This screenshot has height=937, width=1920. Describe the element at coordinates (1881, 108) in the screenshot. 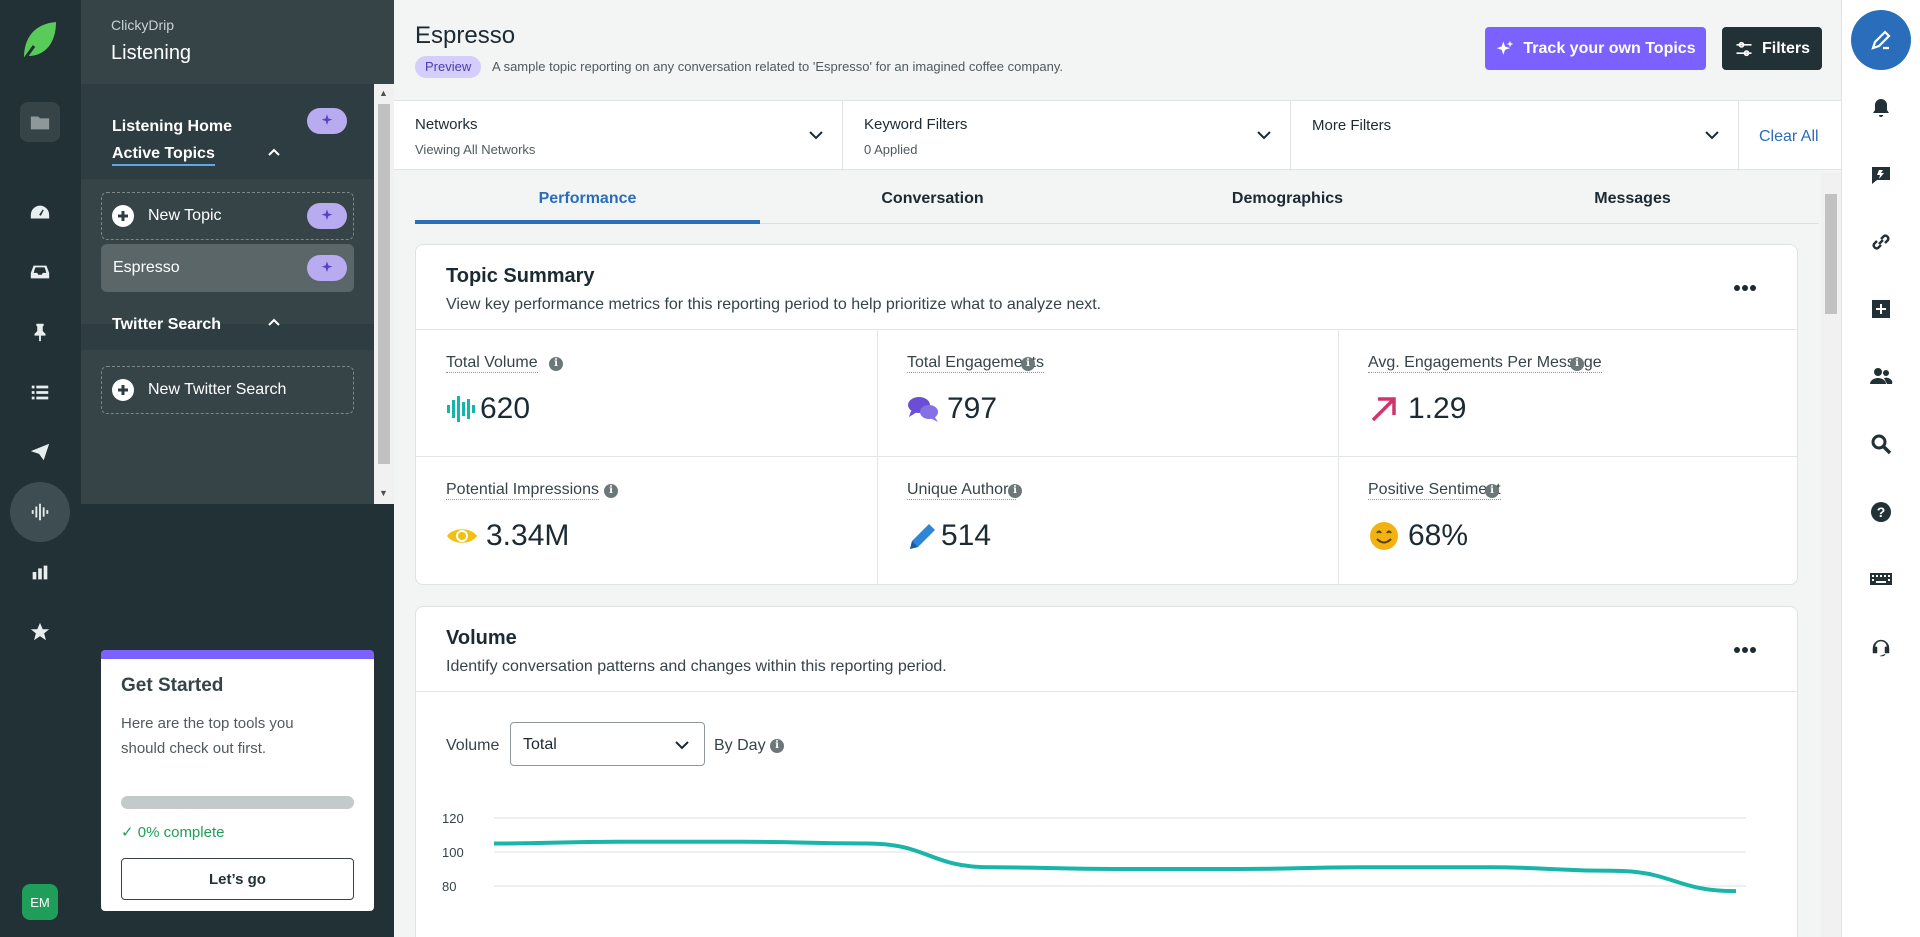

I see `bell-icon` at that location.